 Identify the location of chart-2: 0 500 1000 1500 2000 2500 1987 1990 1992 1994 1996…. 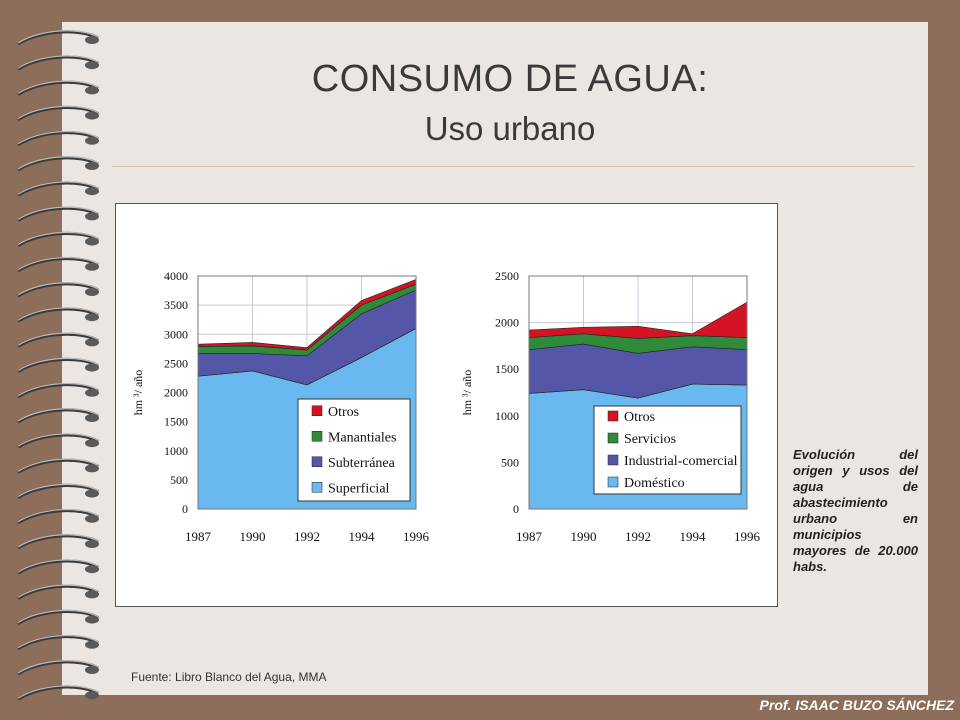
(610, 406).